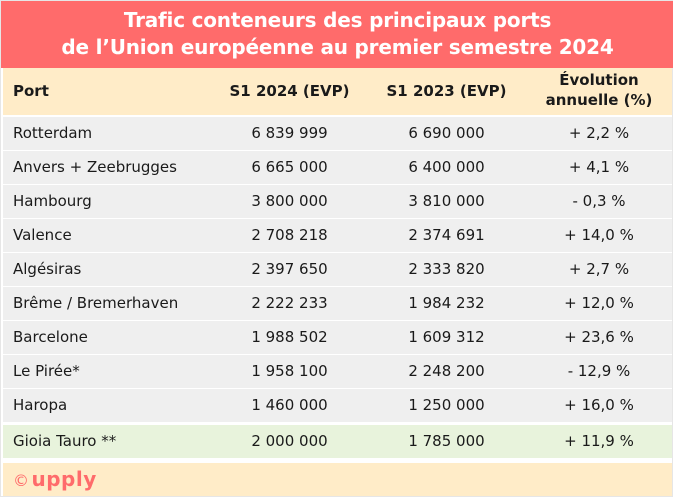  Describe the element at coordinates (599, 201) in the screenshot. I see `cell-evolution: - 0,3 %` at that location.